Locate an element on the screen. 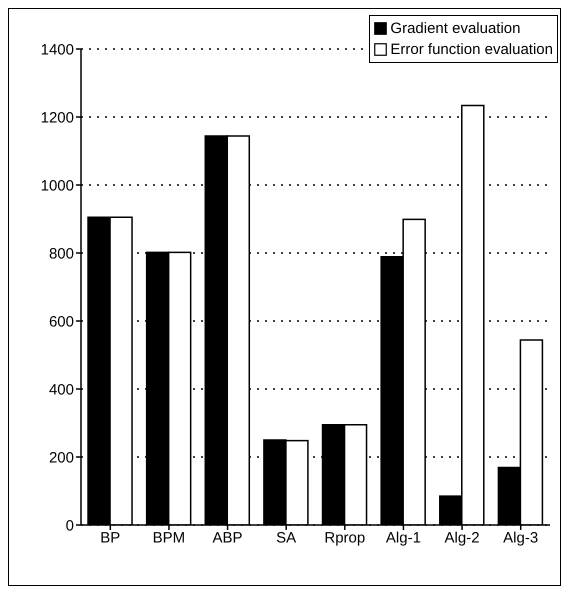 This screenshot has height=596, width=569. y-tick-label: 1400 is located at coordinates (57, 49).